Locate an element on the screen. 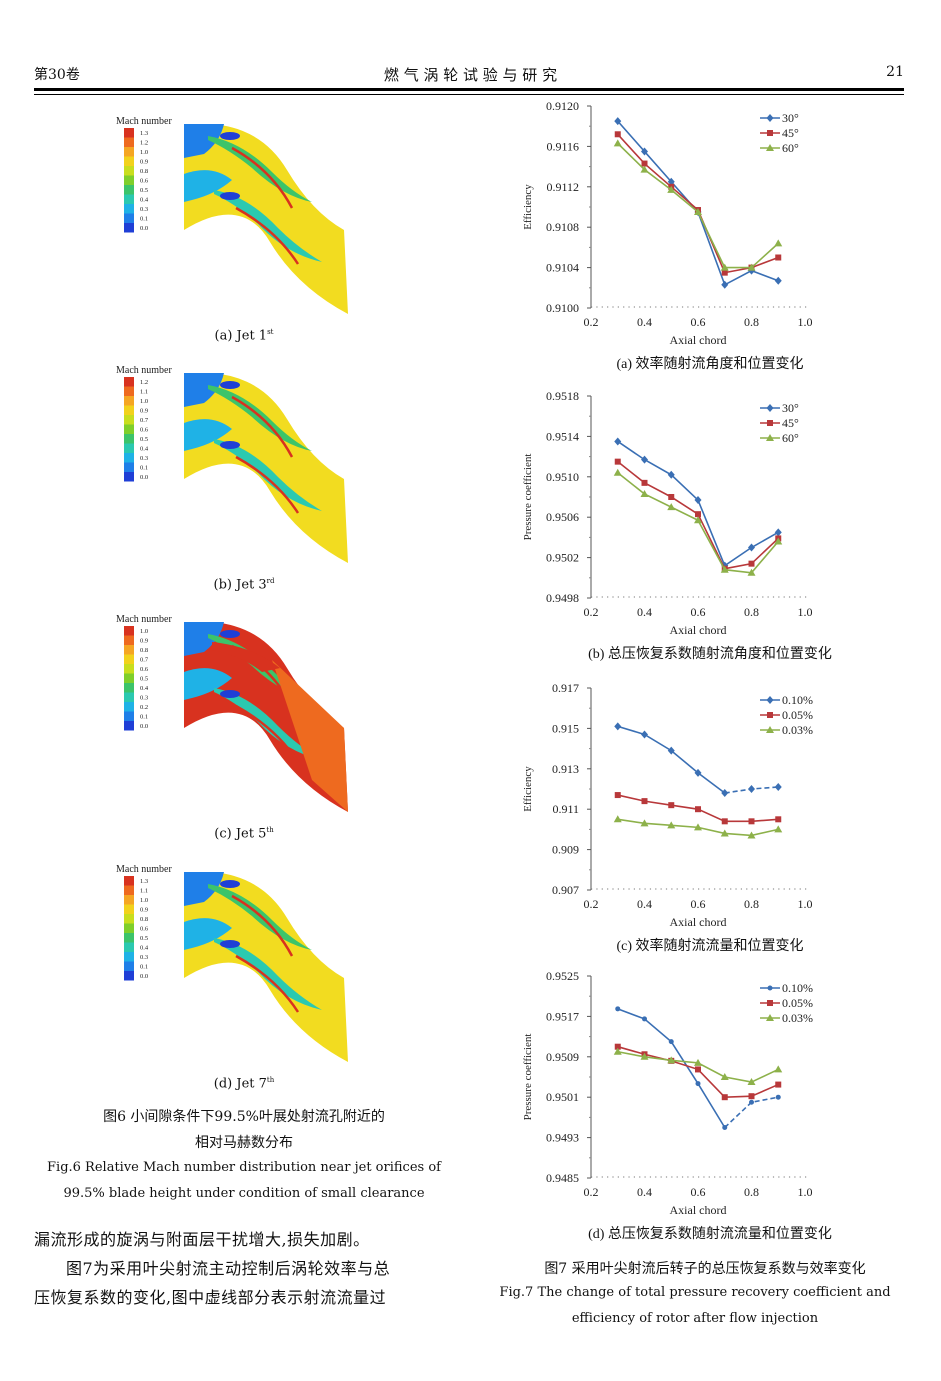  x-tick-label: 1.0 is located at coordinates (805, 904).